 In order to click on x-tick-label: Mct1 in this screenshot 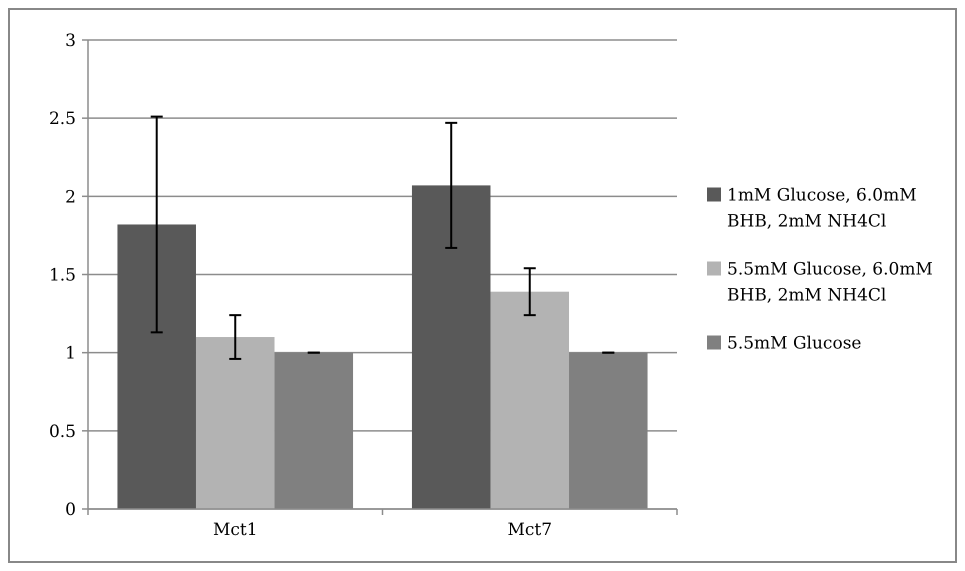, I will do `click(235, 530)`.